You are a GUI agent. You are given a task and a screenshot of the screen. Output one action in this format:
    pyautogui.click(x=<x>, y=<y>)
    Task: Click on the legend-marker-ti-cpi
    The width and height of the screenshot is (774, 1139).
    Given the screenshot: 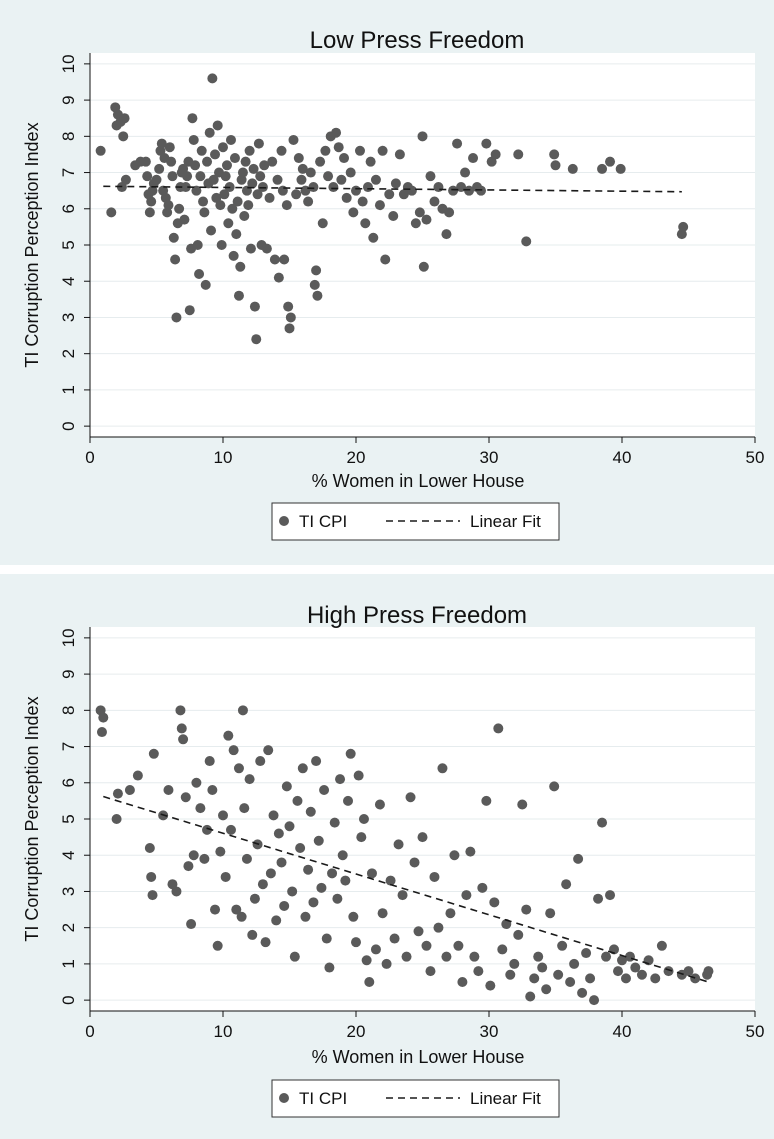 What is the action you would take?
    pyautogui.click(x=284, y=1098)
    